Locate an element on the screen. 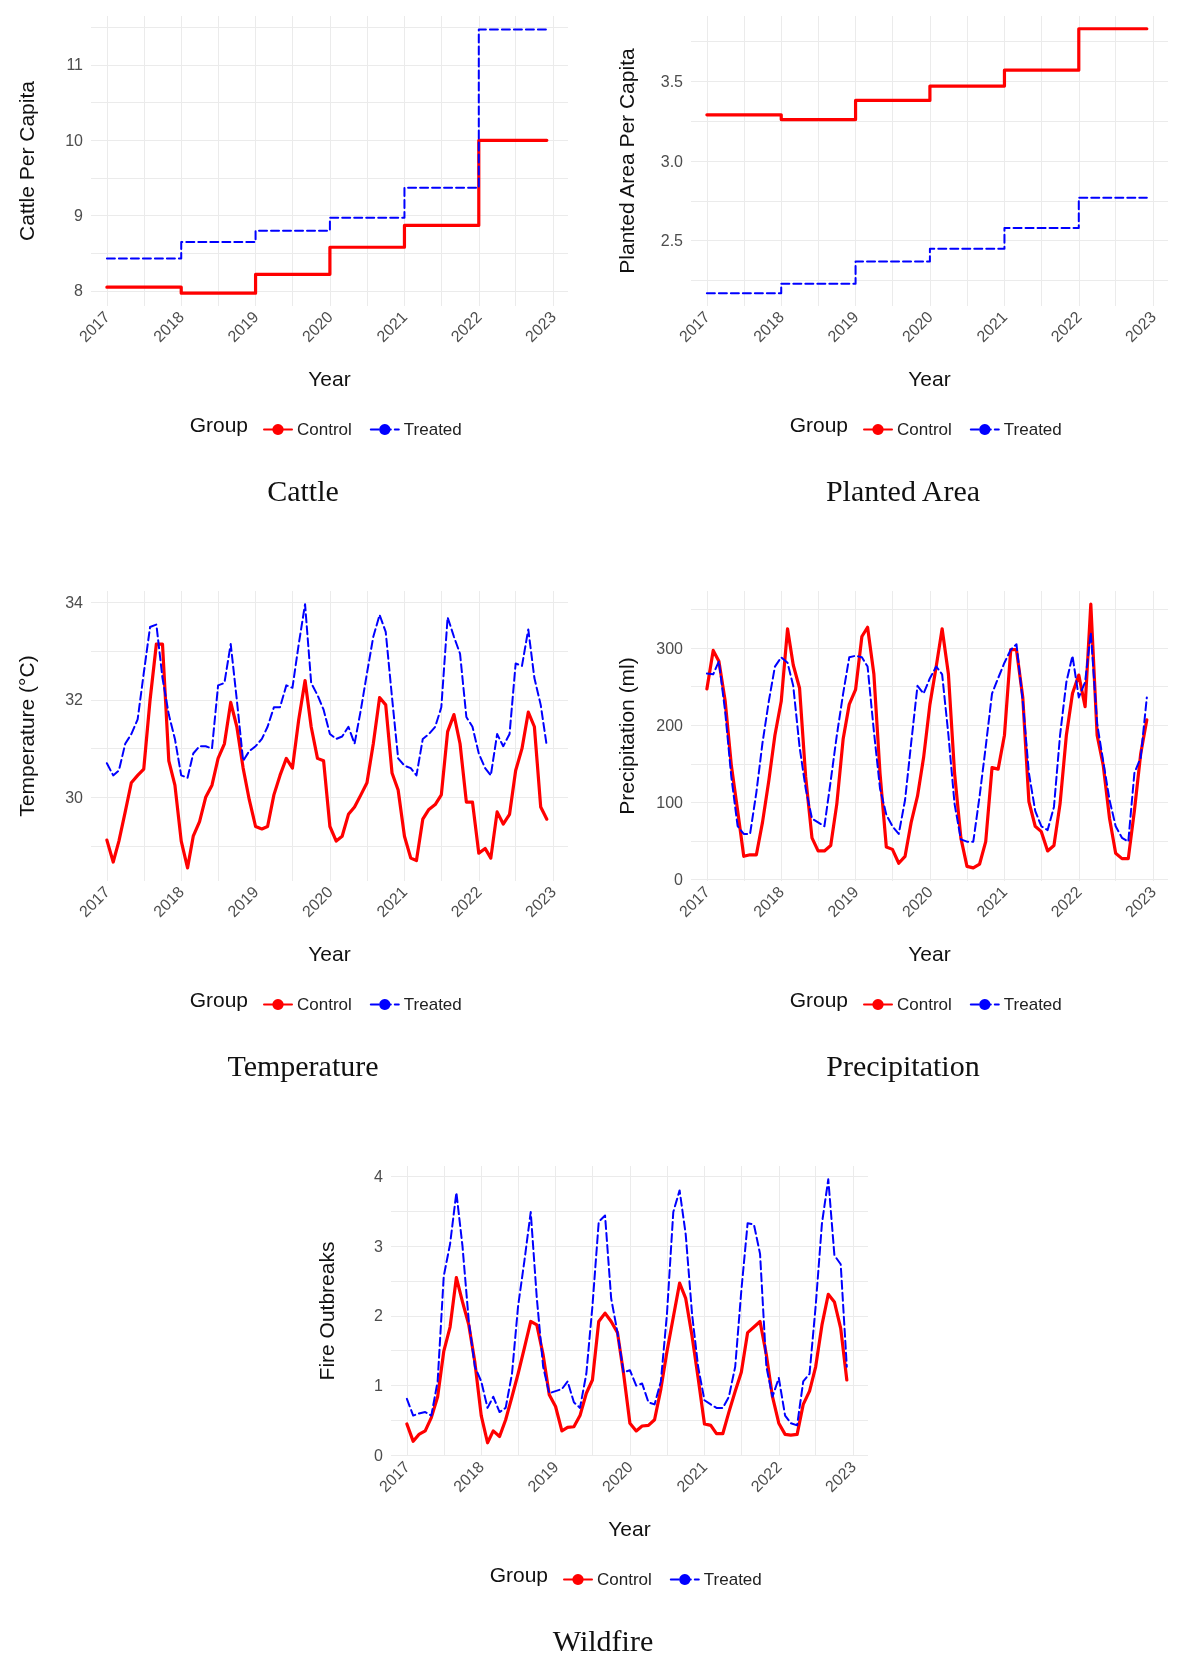 The width and height of the screenshot is (1200, 1660). text: Wildfire is located at coordinates (603, 1640).